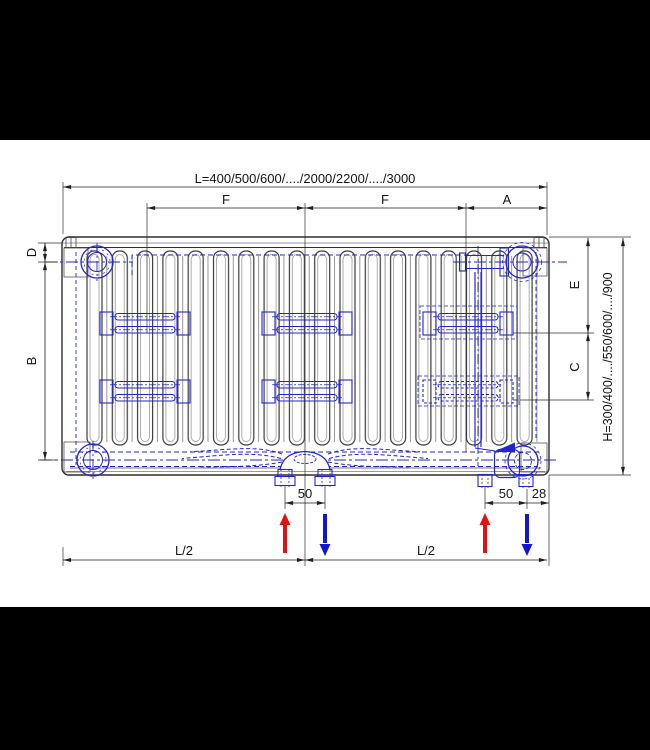  Describe the element at coordinates (574, 284) in the screenshot. I see `e-label: E` at that location.